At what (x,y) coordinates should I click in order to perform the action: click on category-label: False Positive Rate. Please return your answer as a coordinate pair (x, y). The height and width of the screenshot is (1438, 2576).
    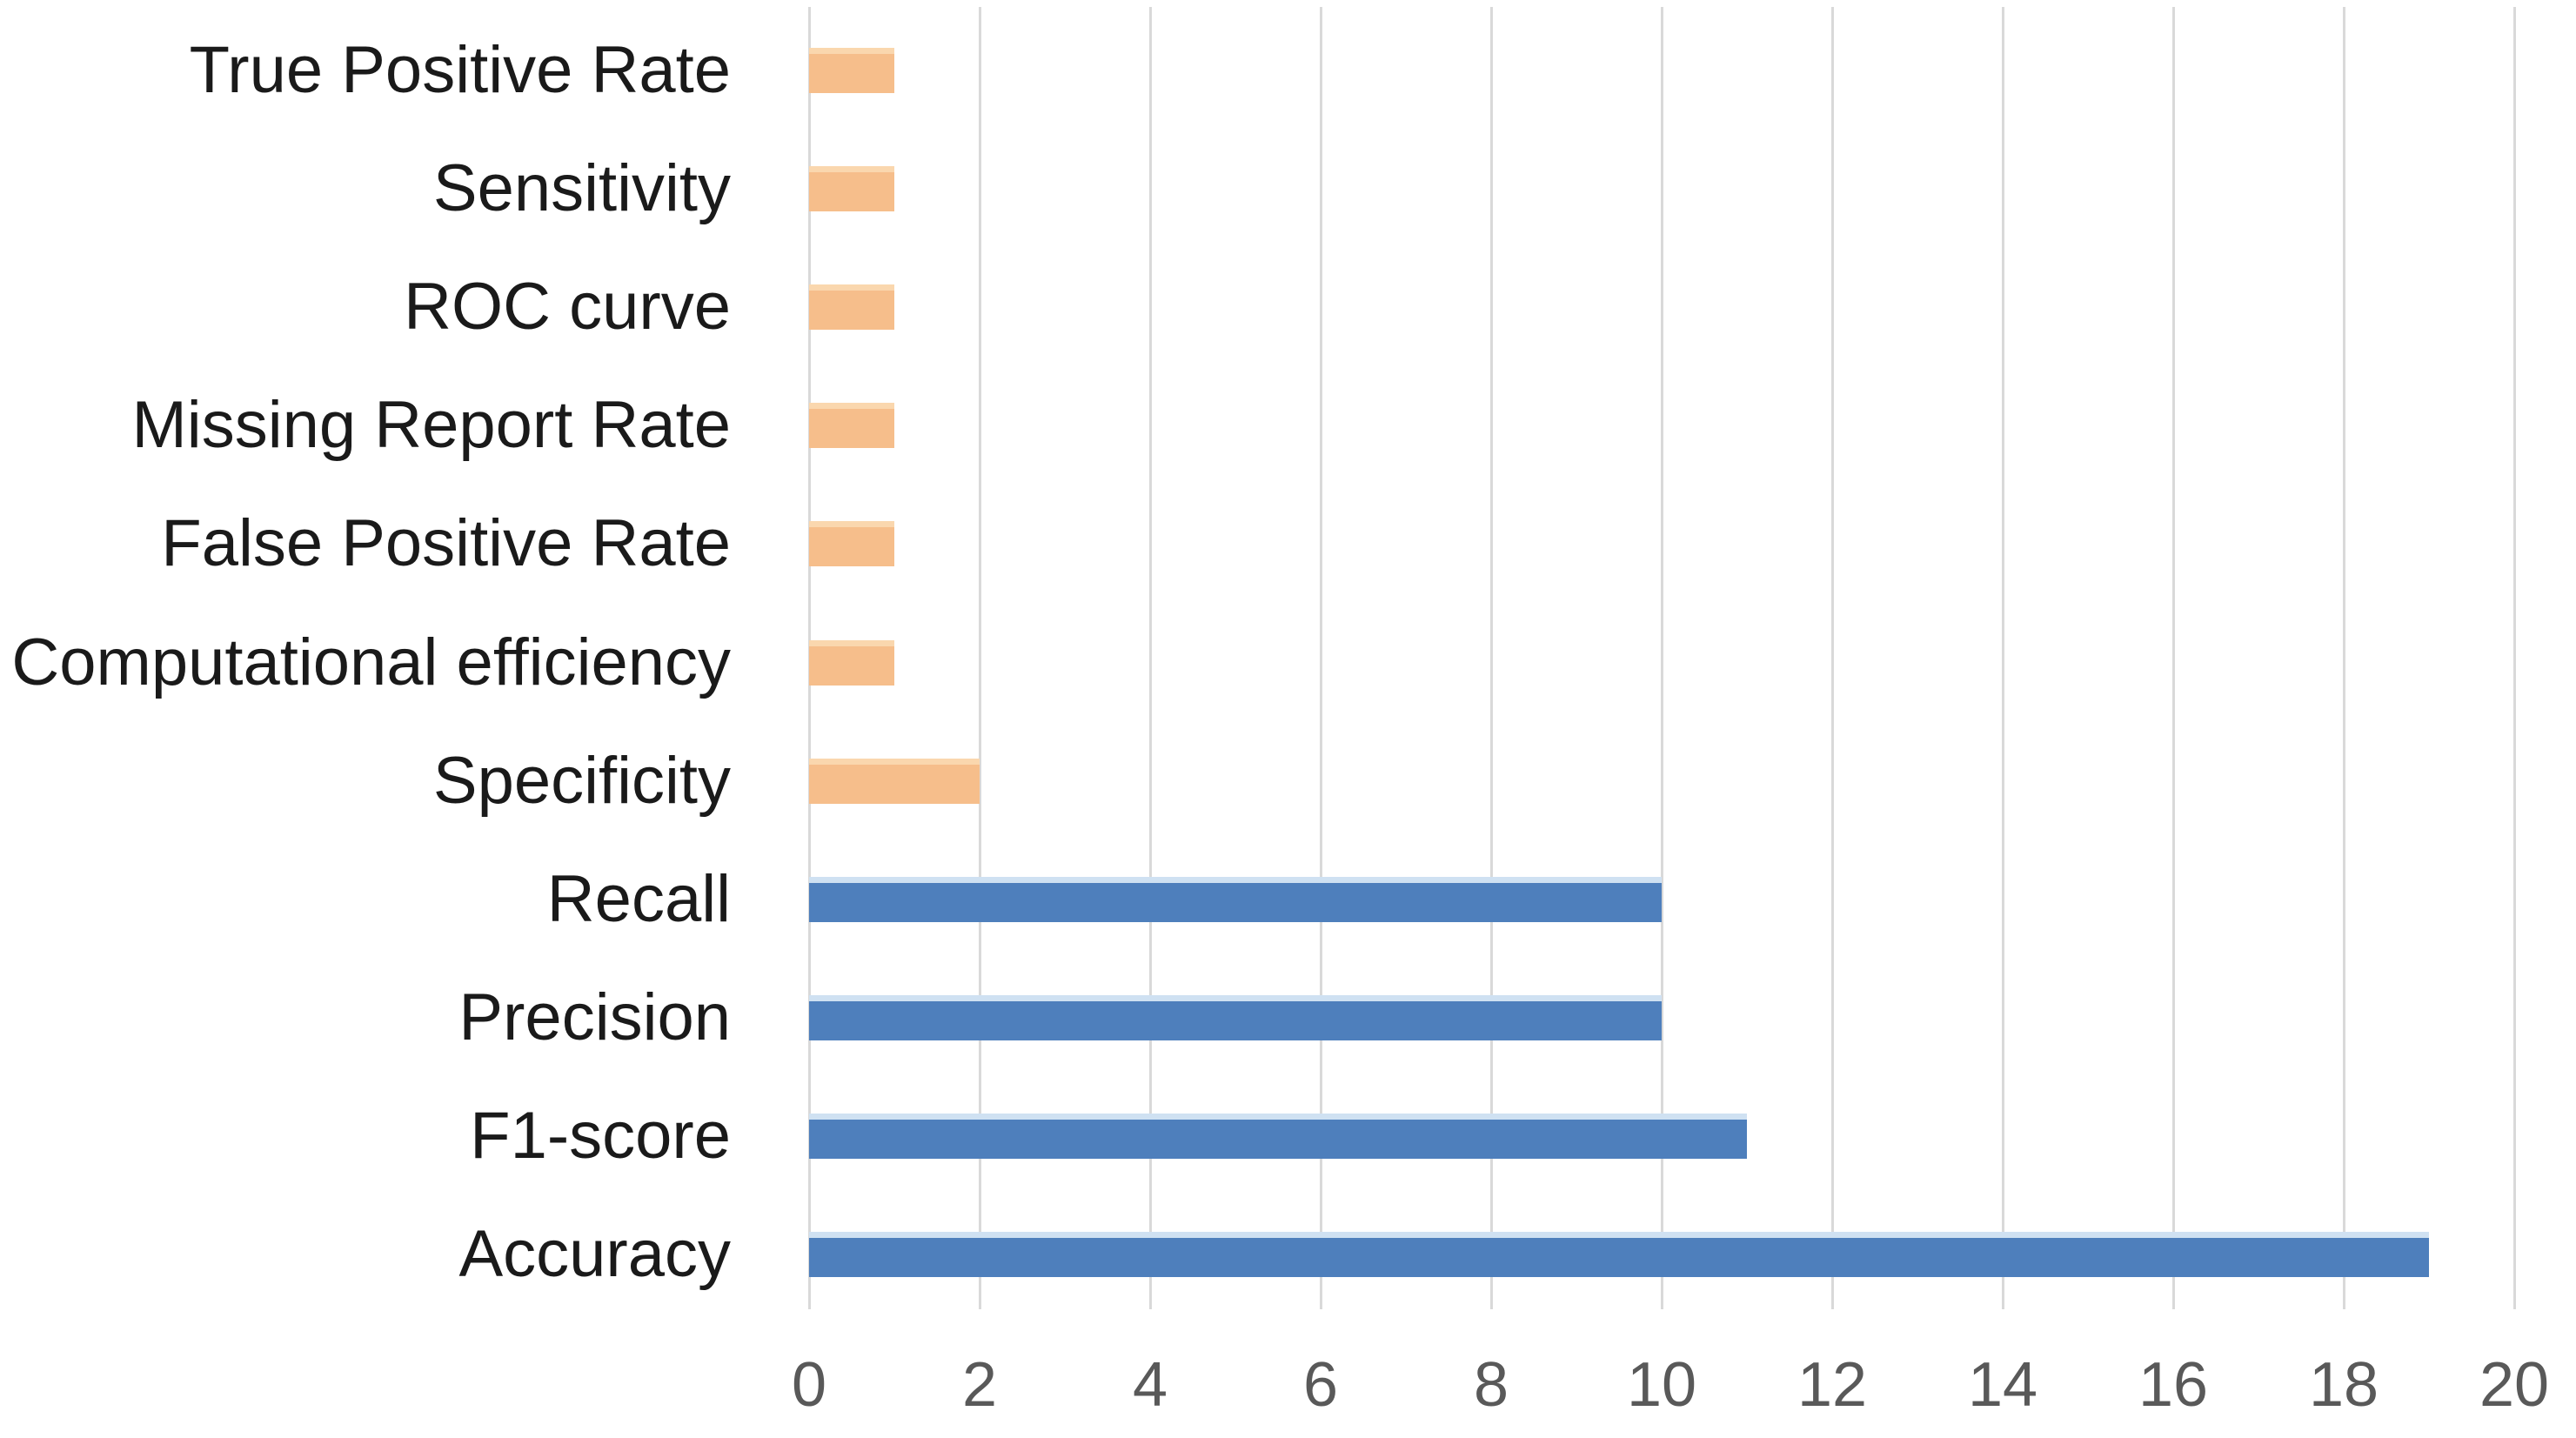
    Looking at the image, I should click on (446, 543).